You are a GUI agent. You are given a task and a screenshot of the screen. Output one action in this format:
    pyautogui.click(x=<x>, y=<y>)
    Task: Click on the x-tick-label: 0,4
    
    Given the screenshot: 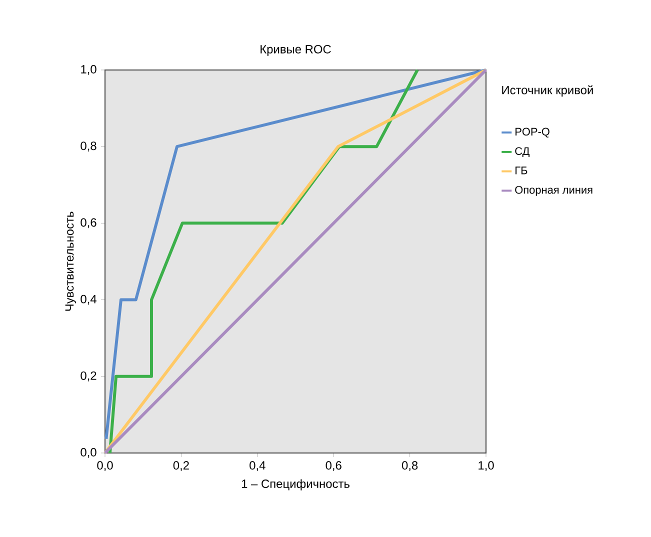 What is the action you would take?
    pyautogui.click(x=258, y=466)
    